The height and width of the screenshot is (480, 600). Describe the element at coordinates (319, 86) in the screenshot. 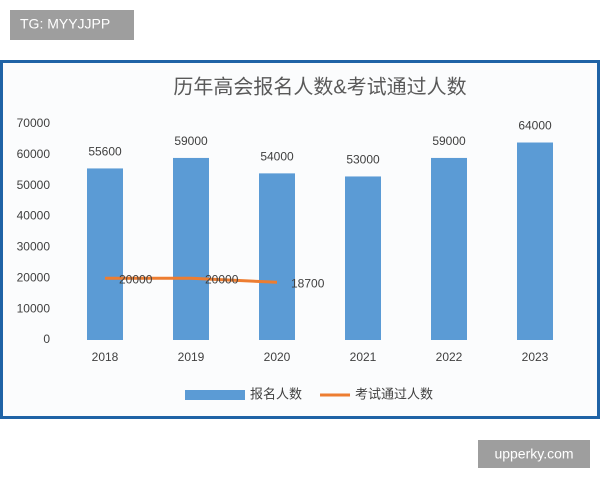

I see `chart-title: 历年高会报名人数&考试通过人数` at that location.